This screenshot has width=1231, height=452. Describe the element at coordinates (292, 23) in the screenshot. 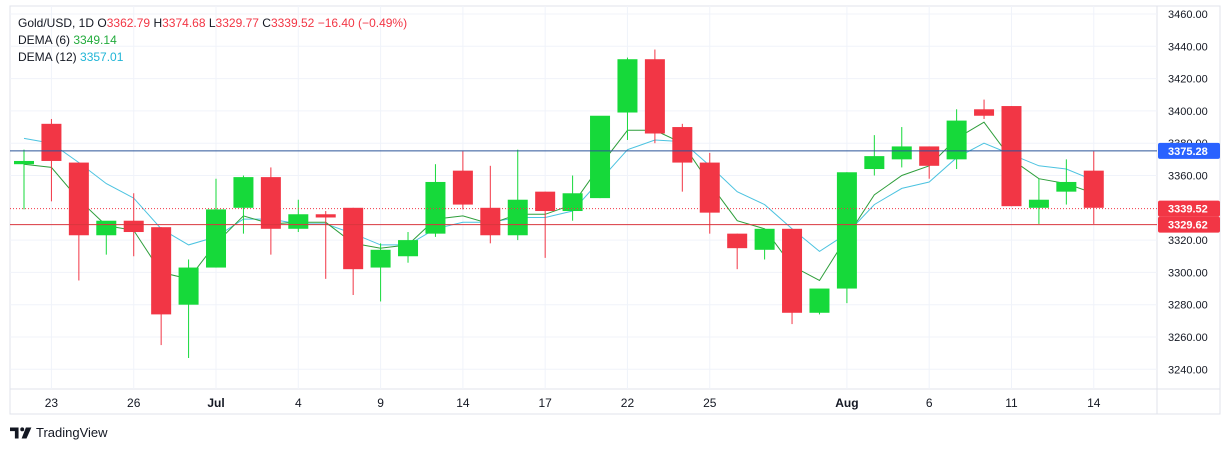

I see `close-value: 3339.52` at that location.